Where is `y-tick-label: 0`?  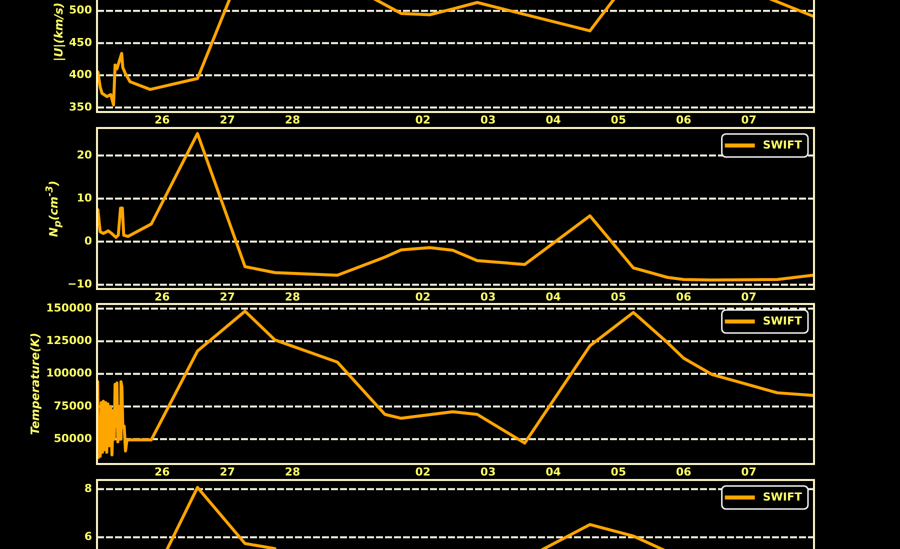
y-tick-label: 0 is located at coordinates (88, 241).